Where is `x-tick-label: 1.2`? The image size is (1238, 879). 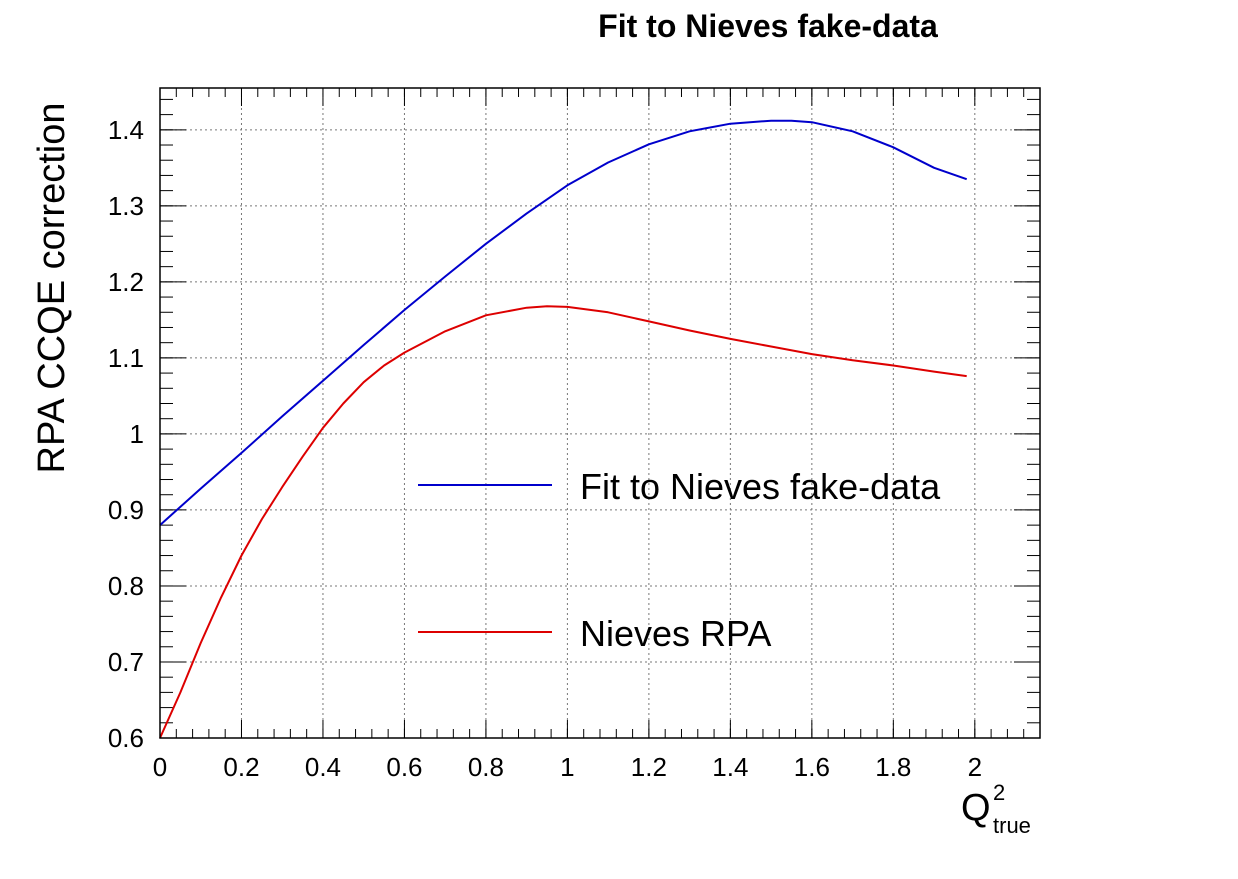 x-tick-label: 1.2 is located at coordinates (649, 767).